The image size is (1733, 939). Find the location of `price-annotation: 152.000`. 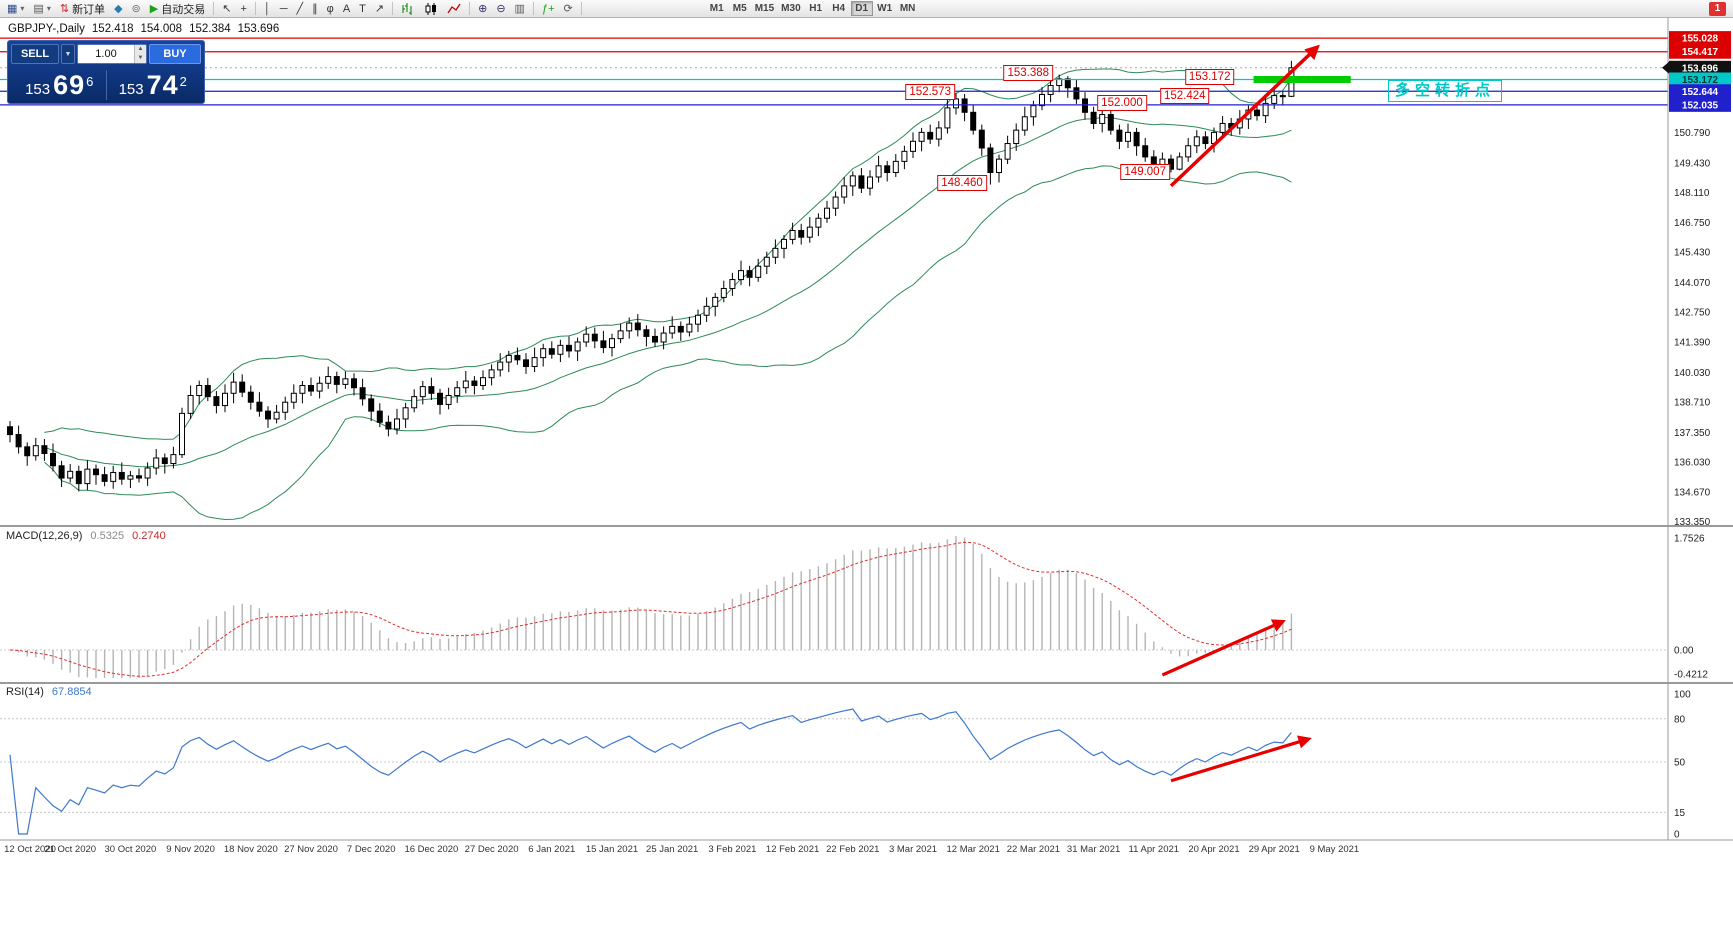

price-annotation: 152.000 is located at coordinates (1122, 102).